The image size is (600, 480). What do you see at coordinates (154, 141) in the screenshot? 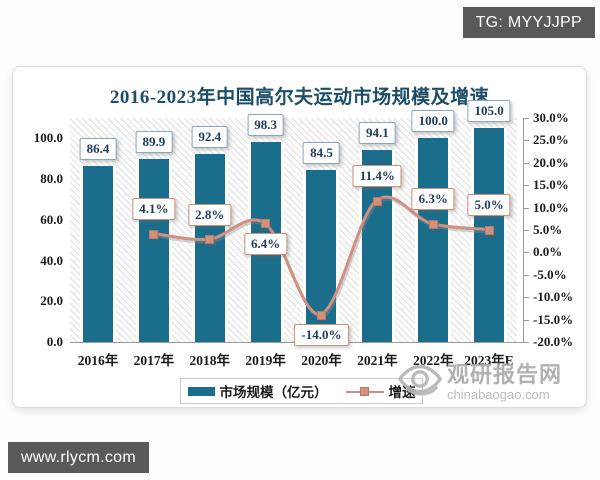
I see `bar-value-label: 89.9` at bounding box center [154, 141].